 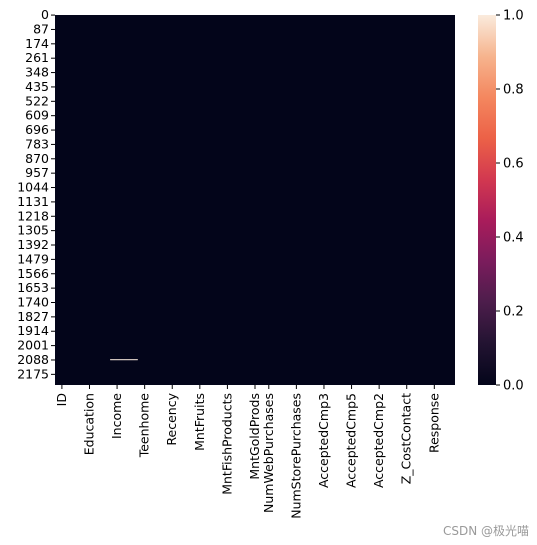 I want to click on y-tick-label-1: 87, so click(x=41, y=28).